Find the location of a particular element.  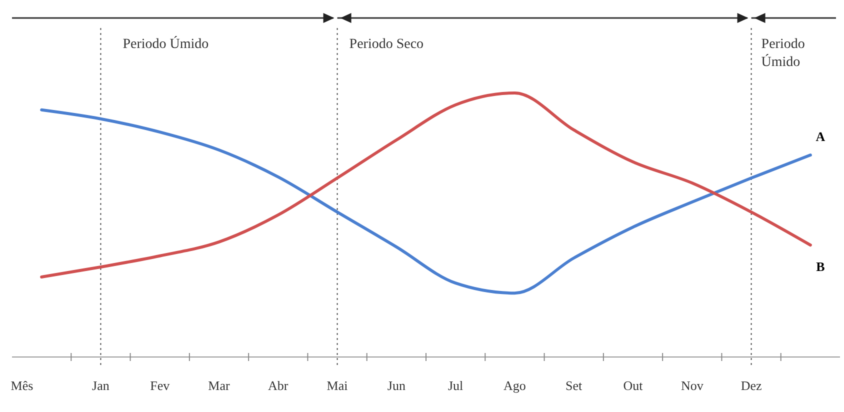

x-tick-label: Jan is located at coordinates (101, 385).